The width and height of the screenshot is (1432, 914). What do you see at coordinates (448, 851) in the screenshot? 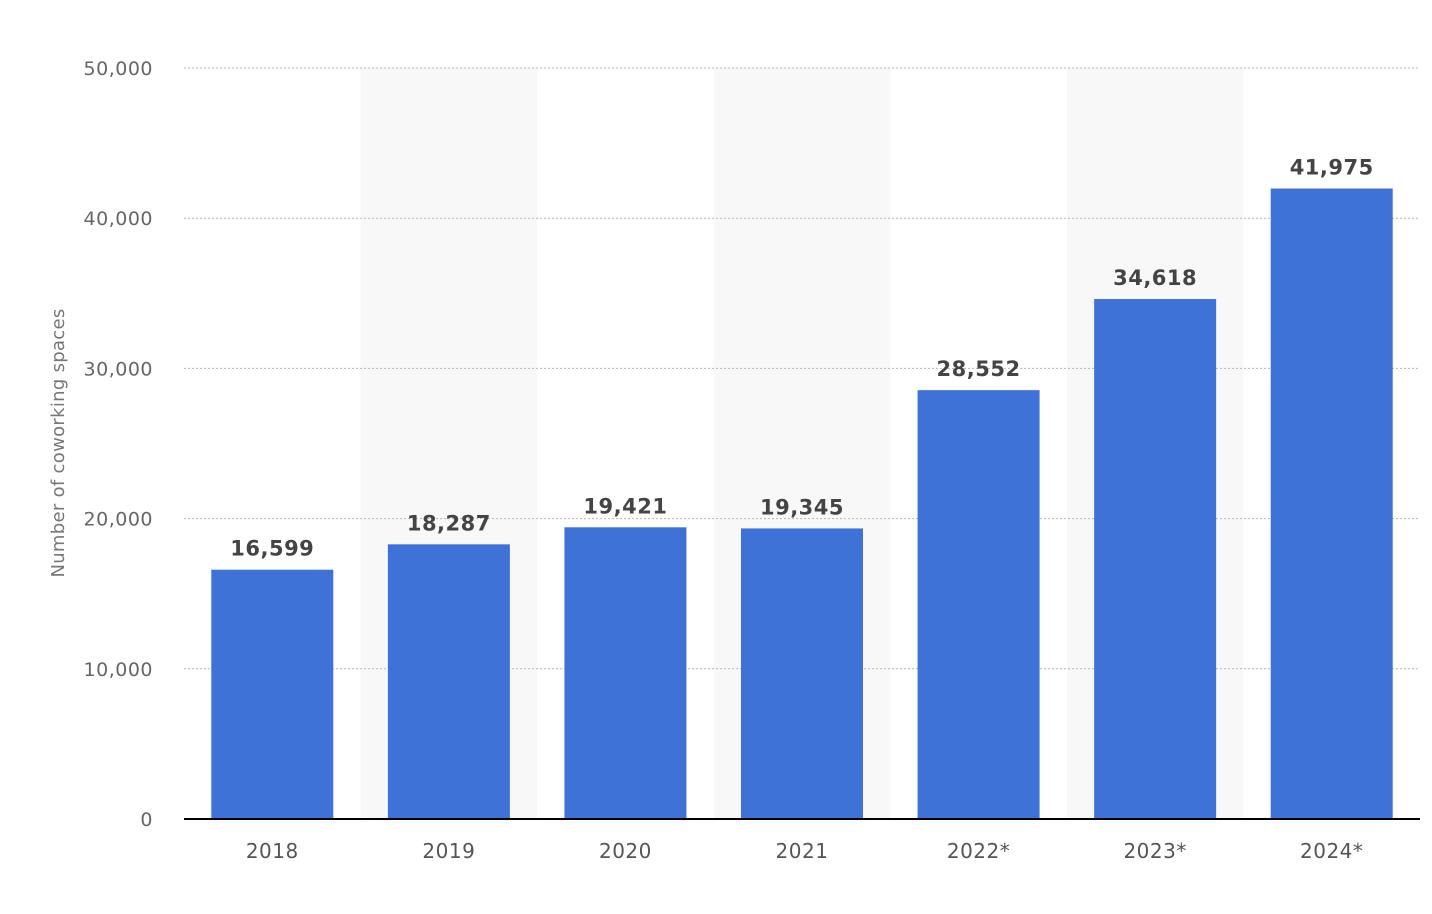
I see `x-tick-label: 2019` at bounding box center [448, 851].